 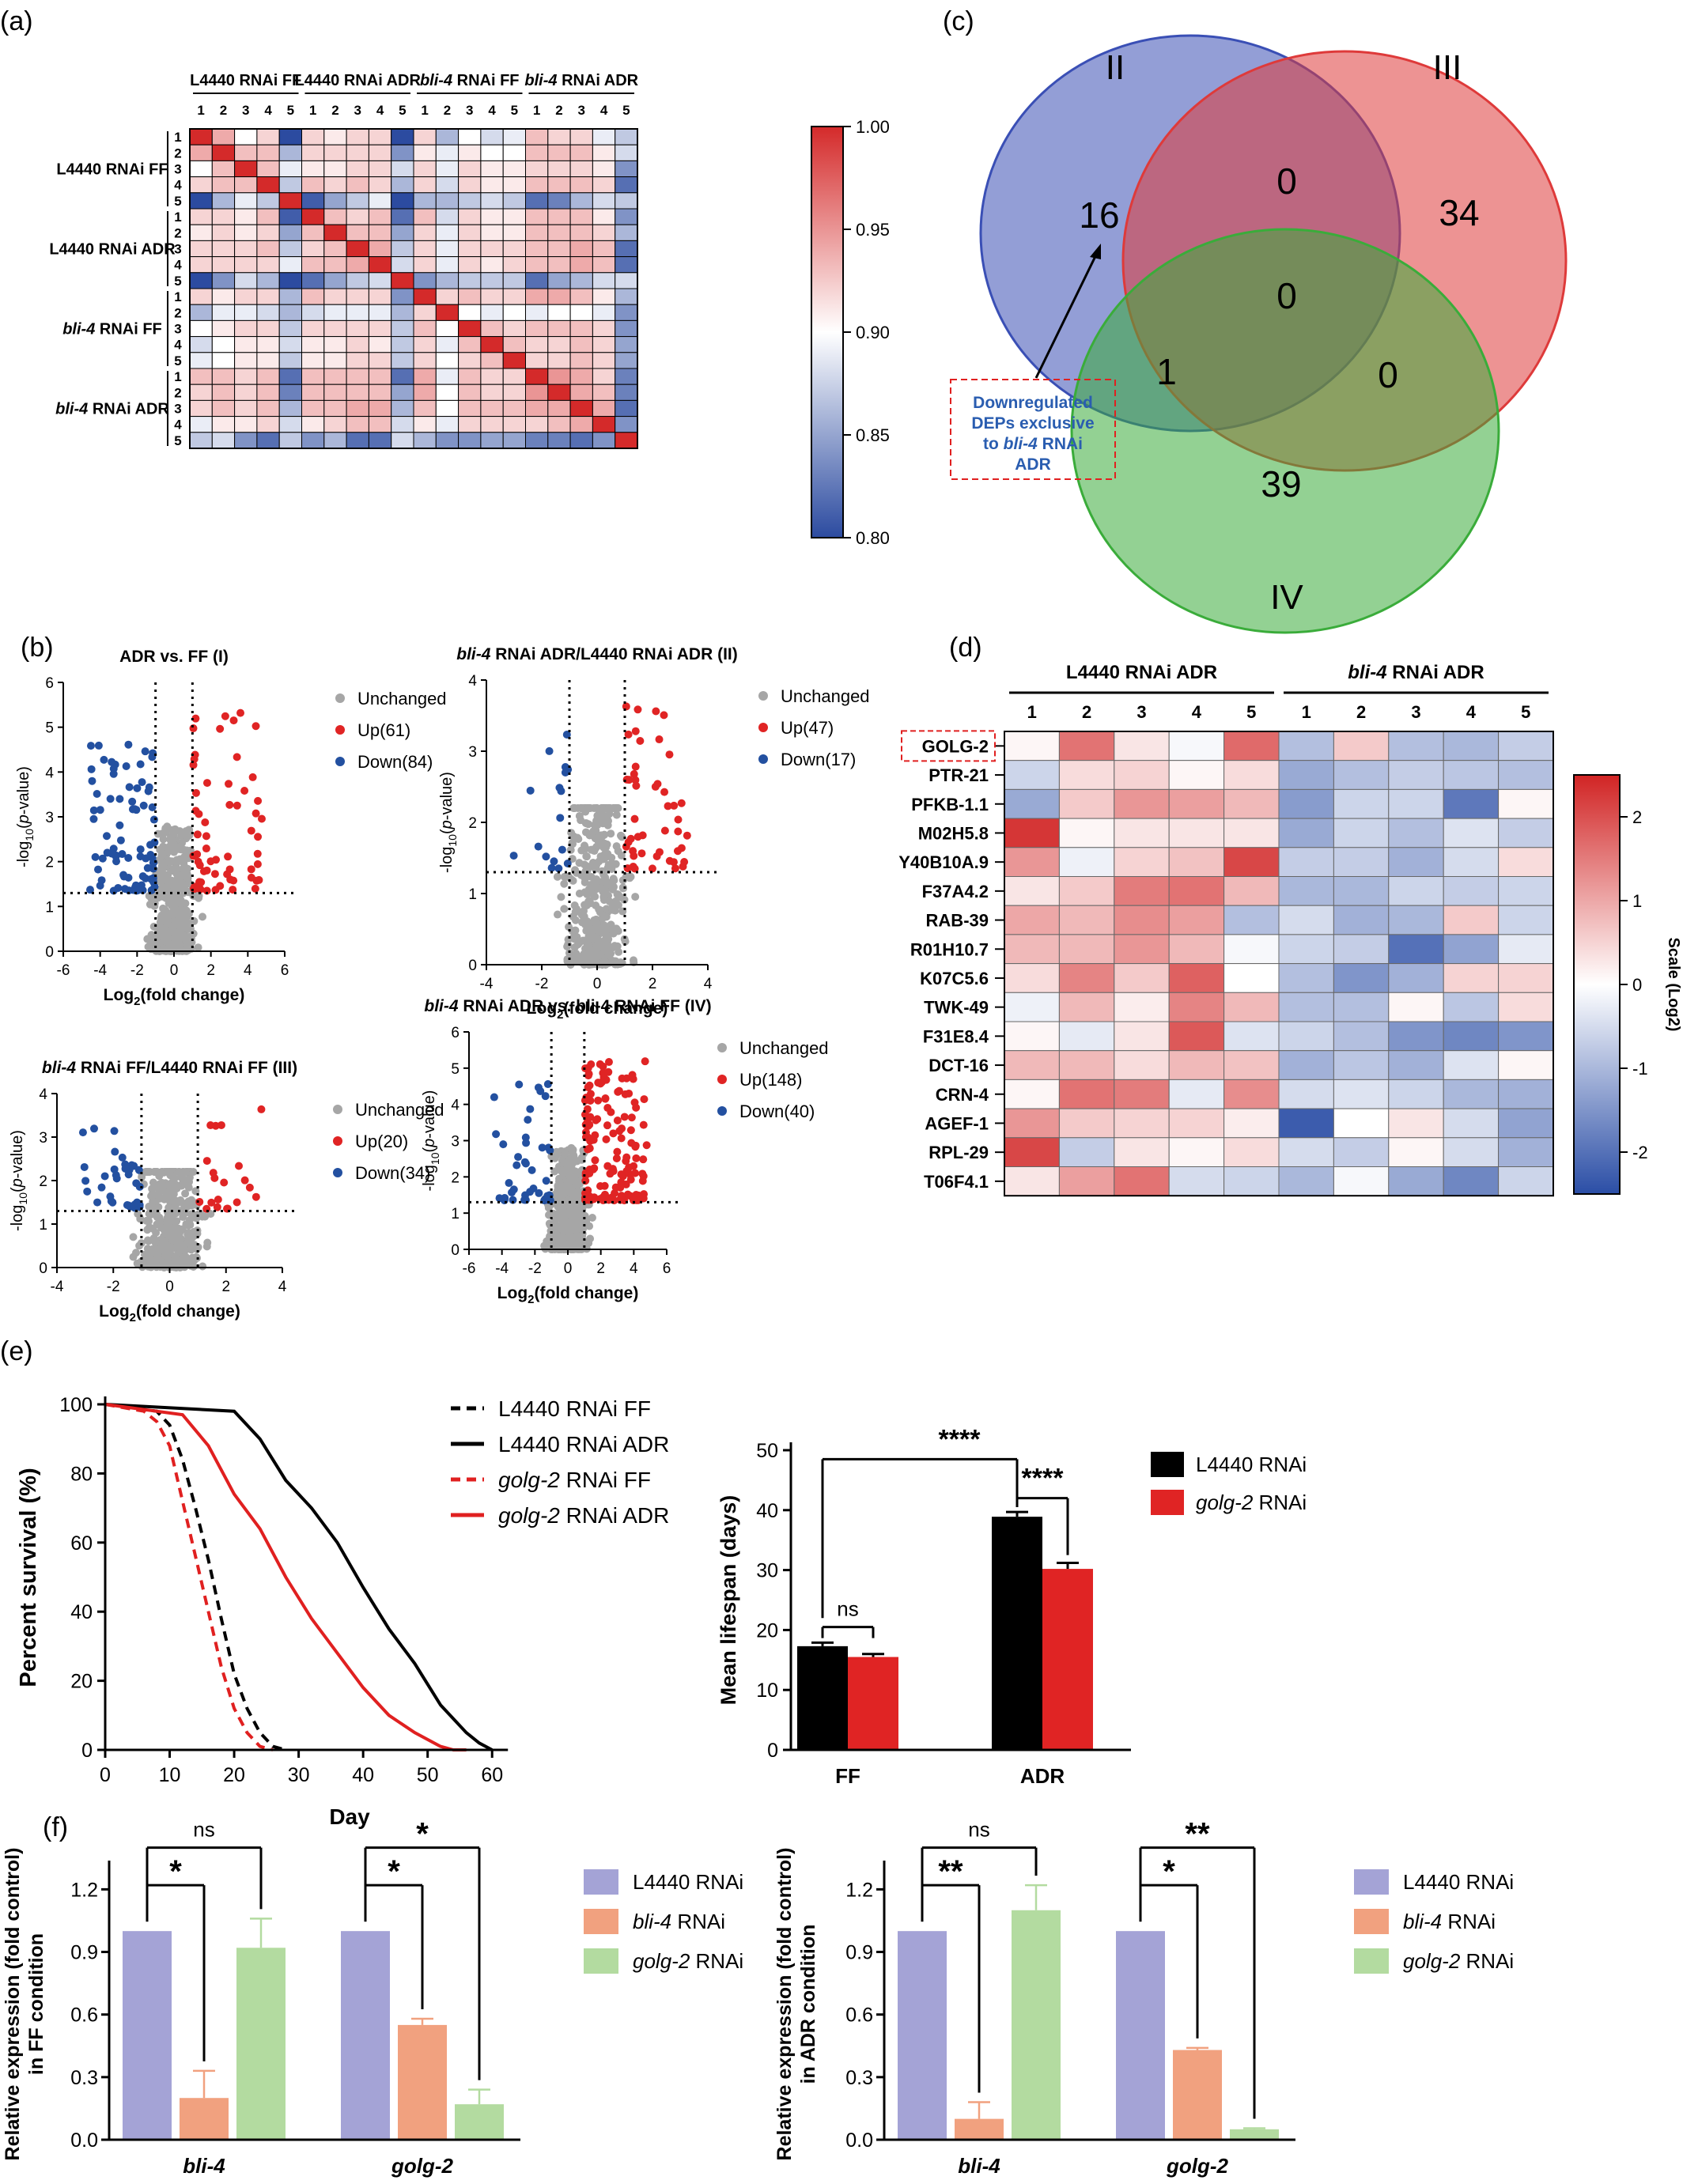 What do you see at coordinates (959, 21) in the screenshot?
I see `panel-label-c: (c)` at bounding box center [959, 21].